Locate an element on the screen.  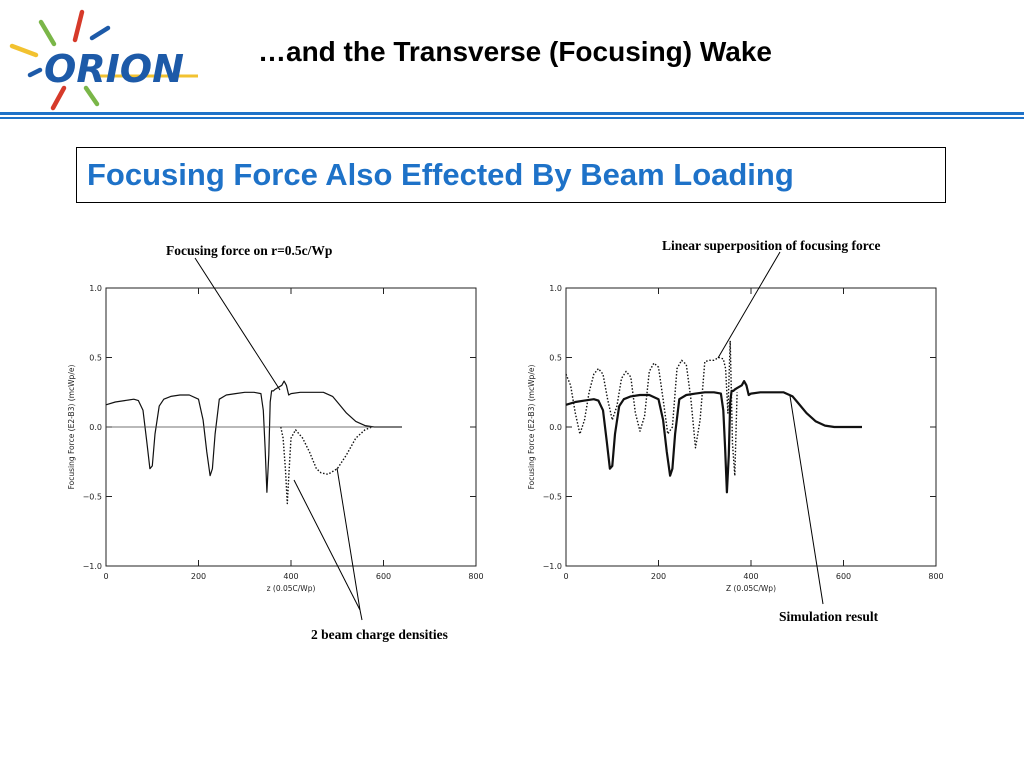
annotation-simulation-result: Simulation result is located at coordinates (829, 616).